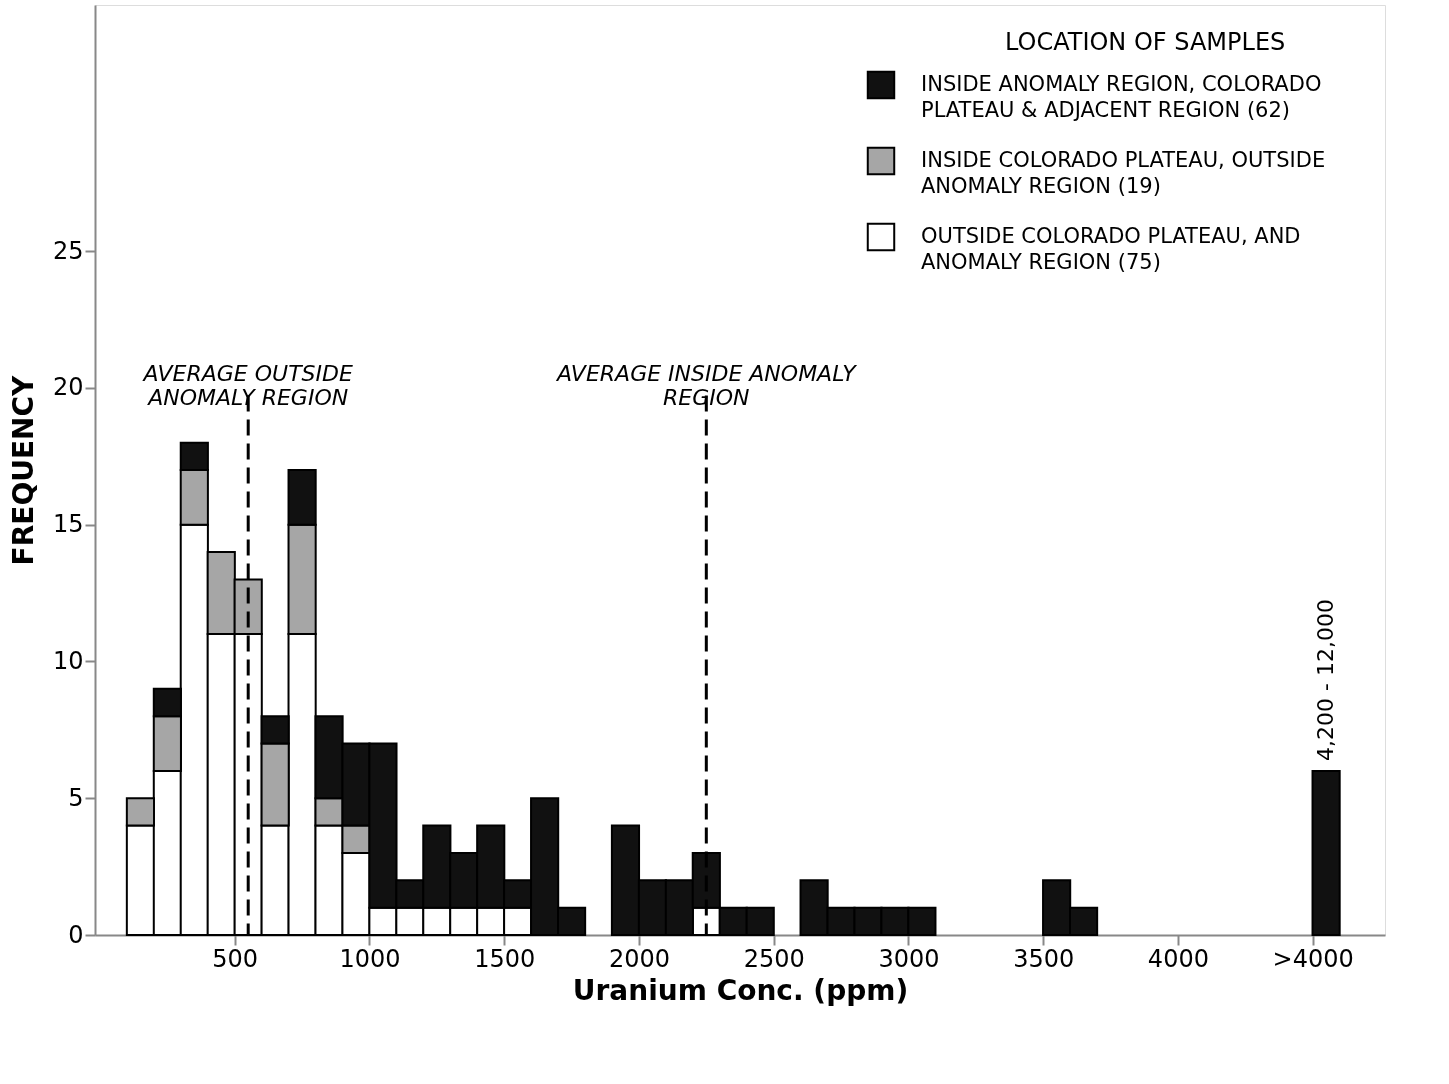 This screenshot has width=1449, height=1084. Describe the element at coordinates (68, 524) in the screenshot. I see `y-tick-label: 15` at that location.